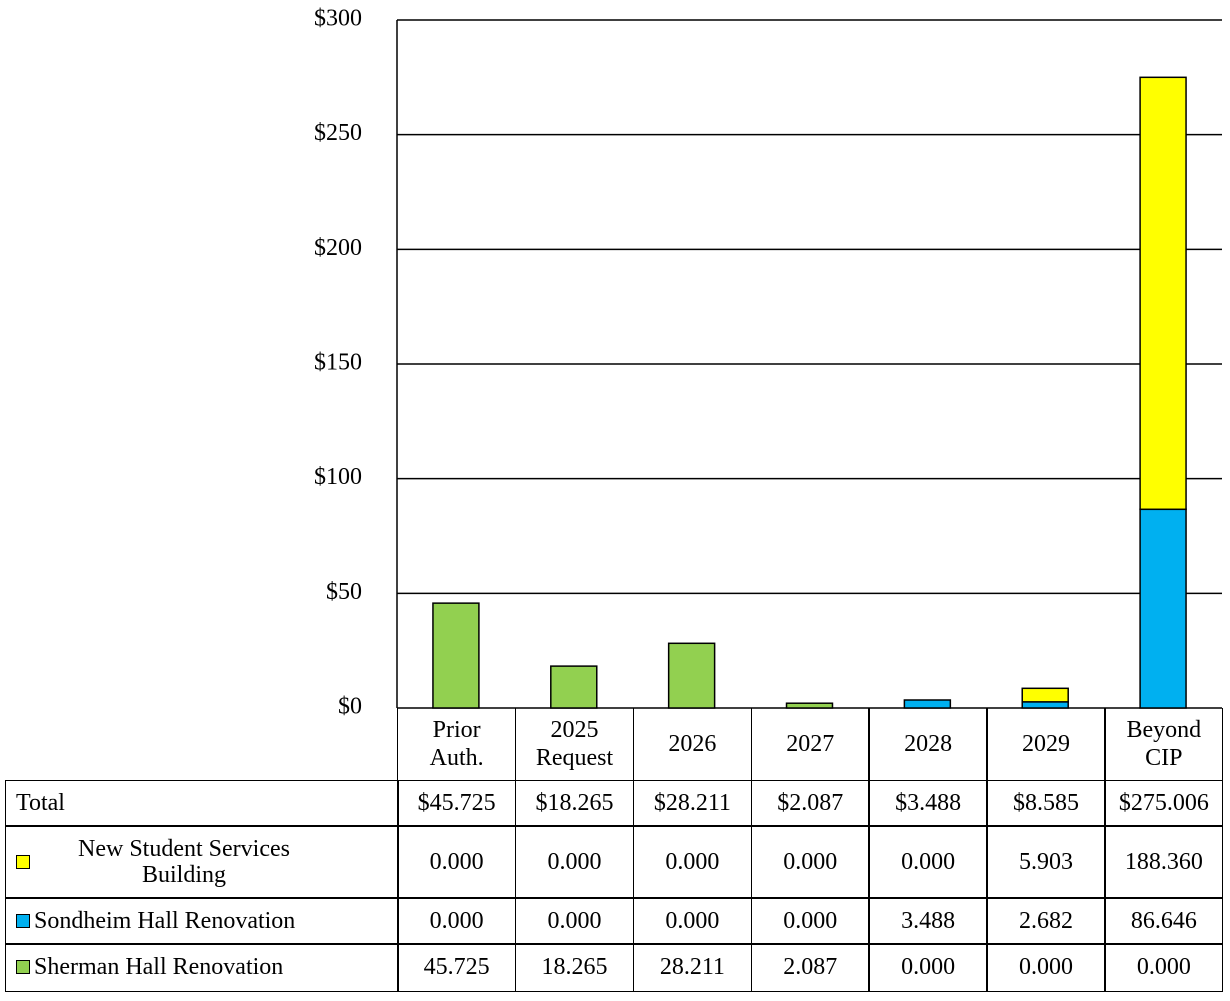 This screenshot has height=1001, width=1230. What do you see at coordinates (457, 803) in the screenshot?
I see `table-cell: $45.725` at bounding box center [457, 803].